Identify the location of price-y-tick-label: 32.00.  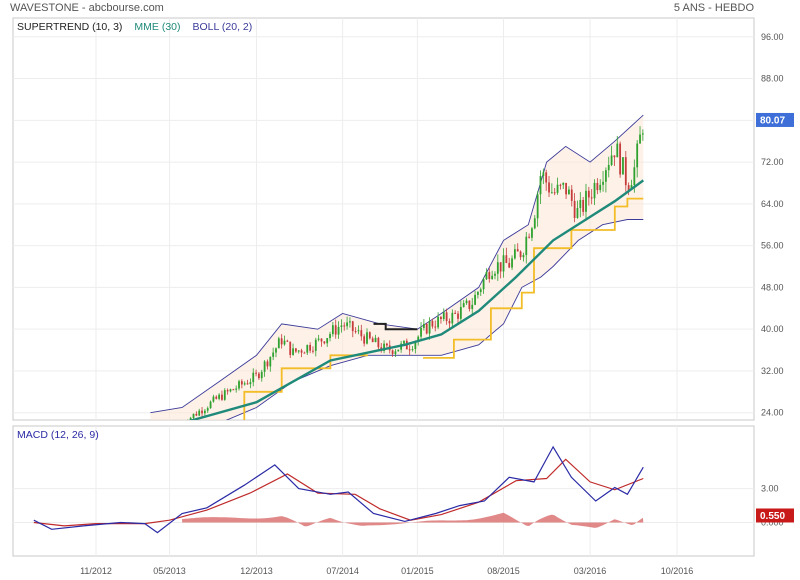
(772, 371).